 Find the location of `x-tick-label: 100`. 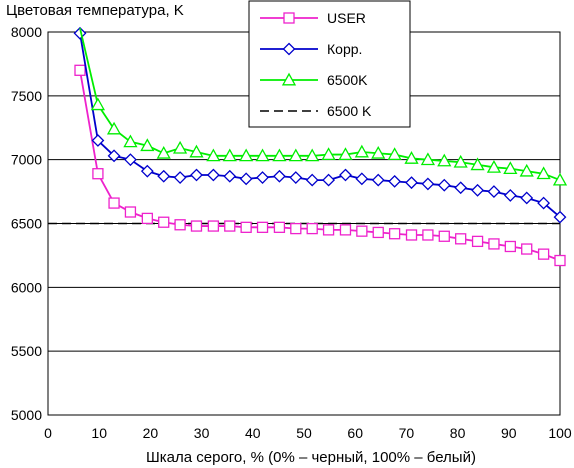

x-tick-label: 100 is located at coordinates (560, 433).